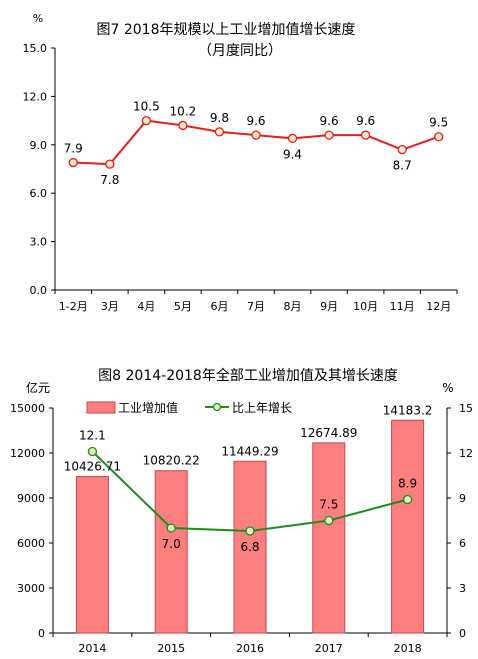 Image resolution: width=478 pixels, height=659 pixels. Describe the element at coordinates (31, 521) in the screenshot. I see `chart2-y-left-ticks: 0 3000 6000 9000 12000 15000` at that location.